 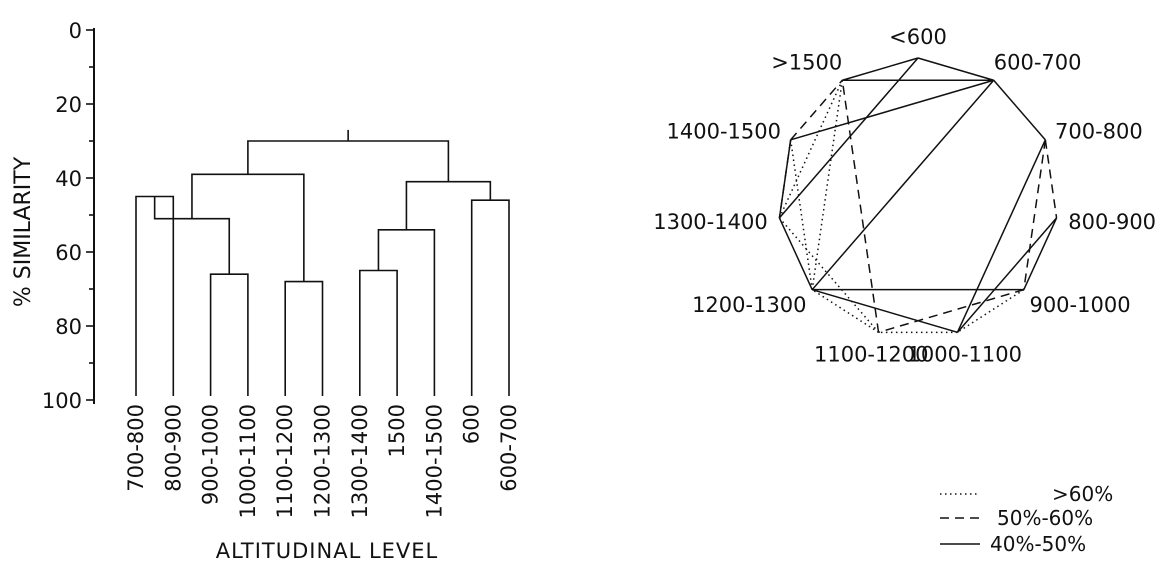 What do you see at coordinates (397, 430) in the screenshot?
I see `leaf-label: 1500` at bounding box center [397, 430].